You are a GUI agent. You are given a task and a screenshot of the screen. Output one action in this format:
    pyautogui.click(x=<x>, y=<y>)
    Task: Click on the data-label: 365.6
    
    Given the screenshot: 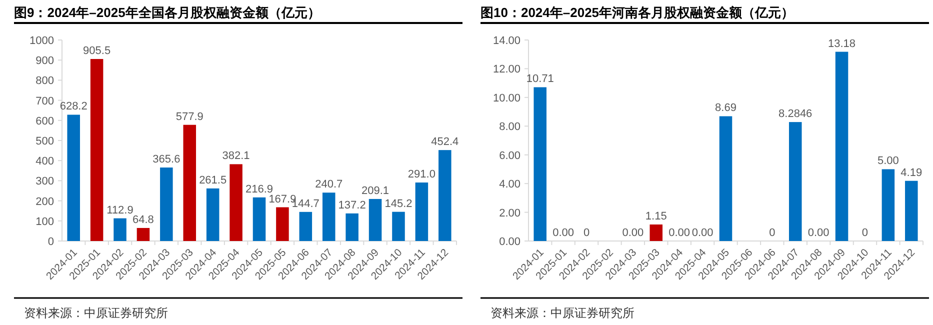 What is the action you would take?
    pyautogui.click(x=166, y=160)
    